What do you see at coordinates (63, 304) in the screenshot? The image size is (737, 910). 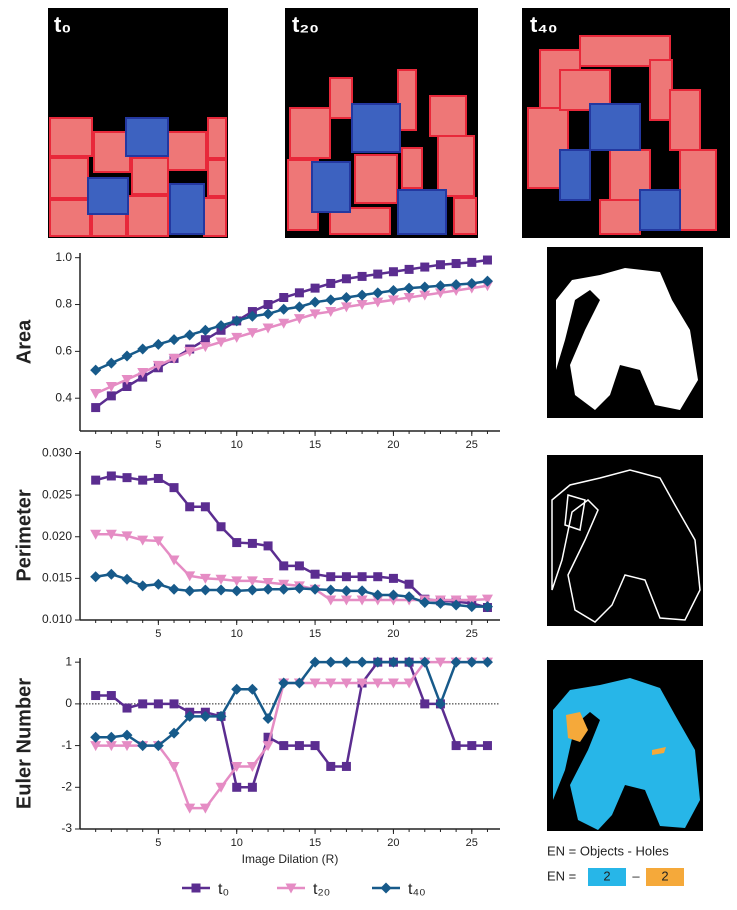 I see `y-tick-label: 0.8` at bounding box center [63, 304].